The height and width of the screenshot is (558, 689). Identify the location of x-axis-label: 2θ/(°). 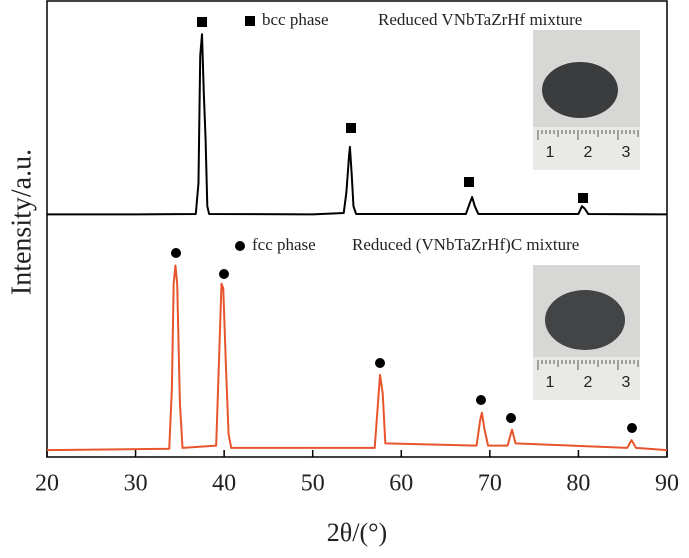
(357, 532).